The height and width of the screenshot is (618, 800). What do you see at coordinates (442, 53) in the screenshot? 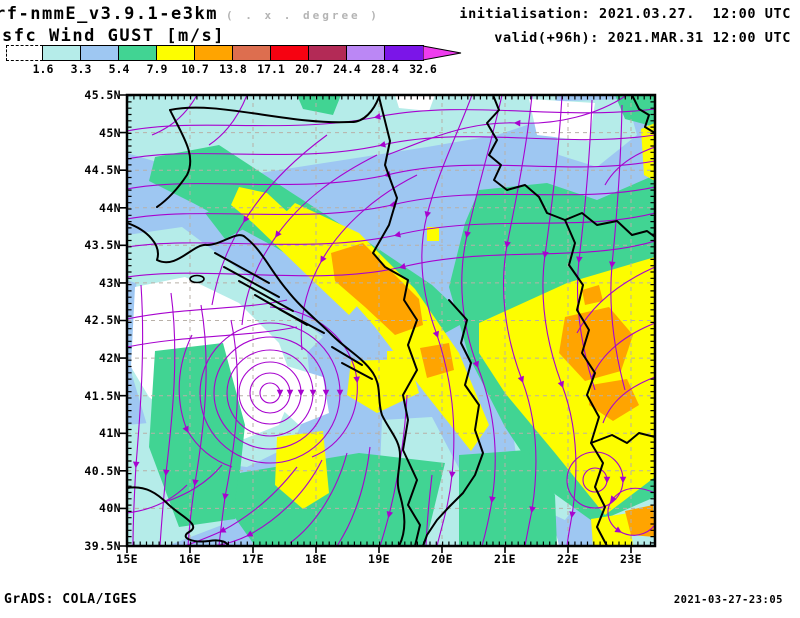
I see `legend-overflow-arrow-icon` at bounding box center [442, 53].